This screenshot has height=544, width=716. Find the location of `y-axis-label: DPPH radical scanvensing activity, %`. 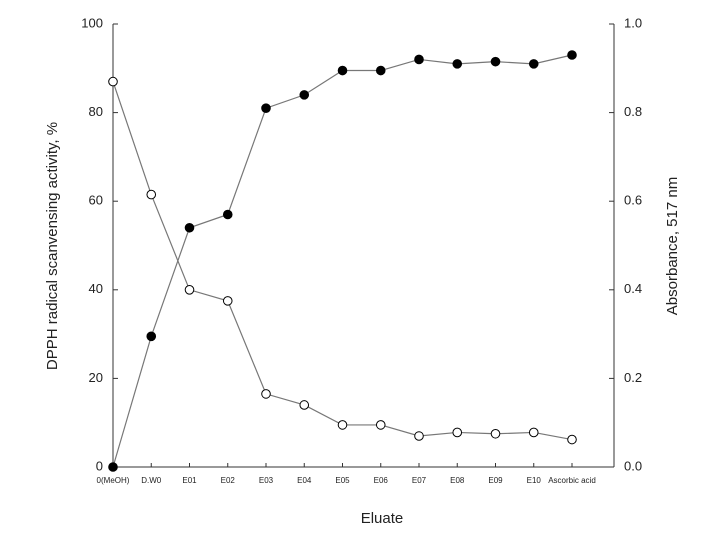

y-axis-label: DPPH radical scanvensing activity, % is located at coordinates (52, 246).